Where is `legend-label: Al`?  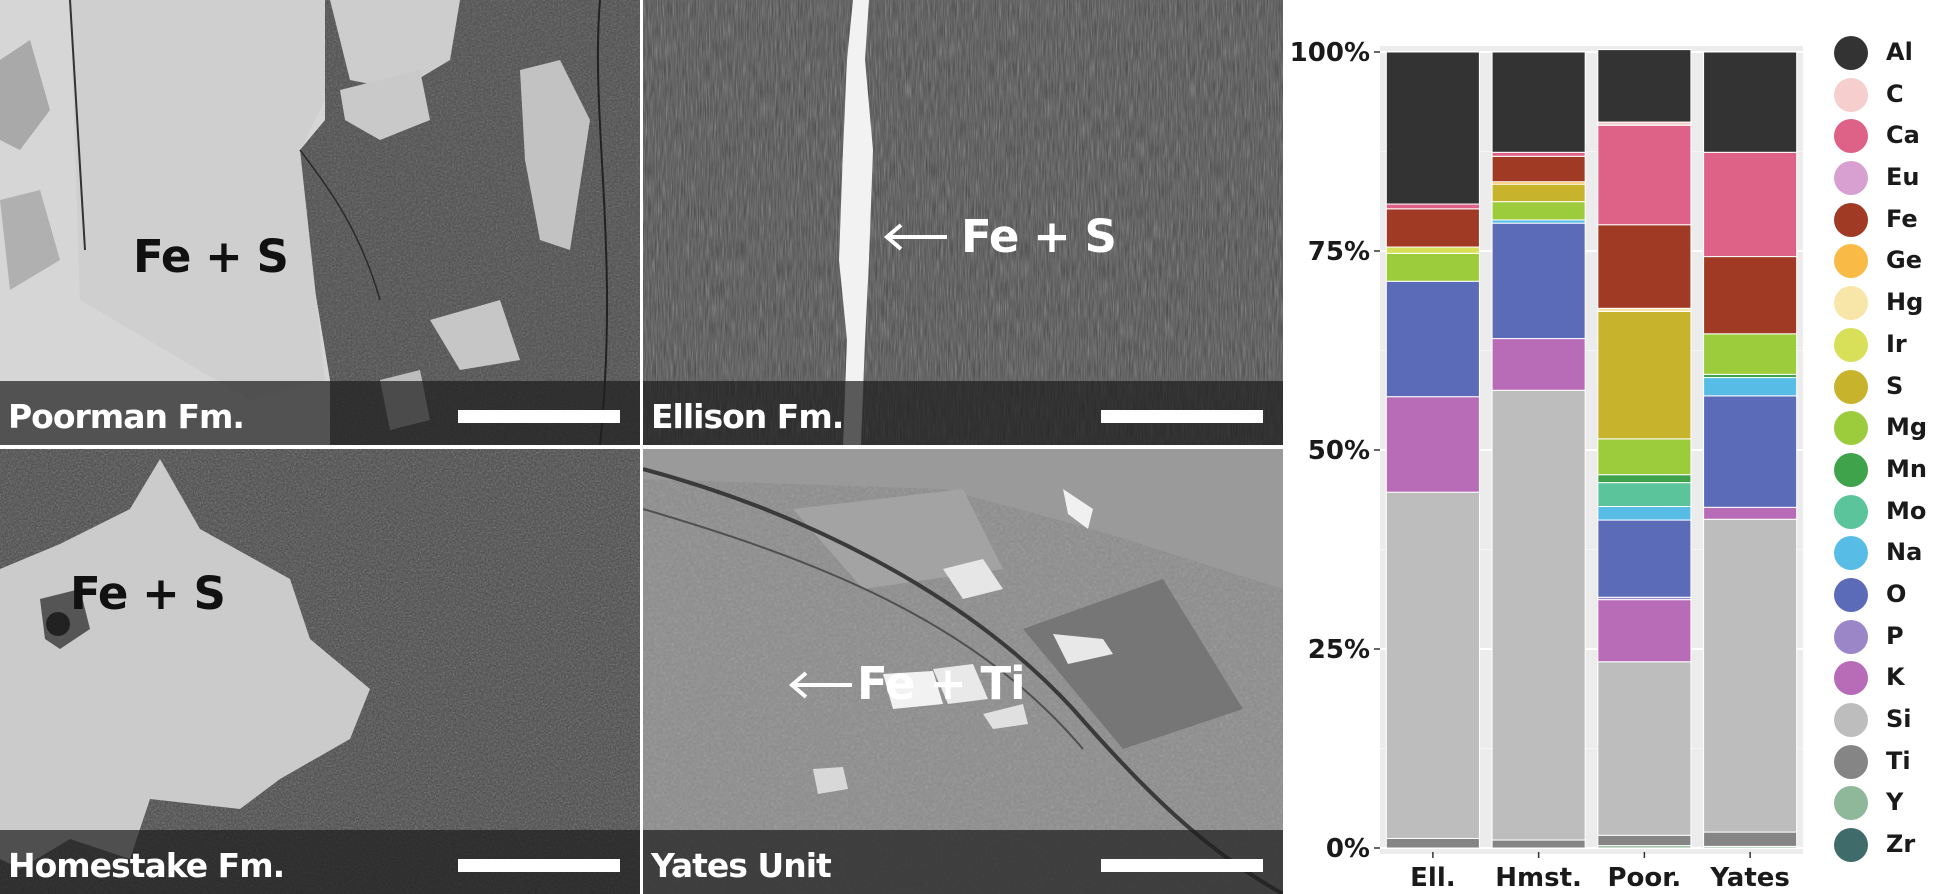 legend-label: Al is located at coordinates (1899, 52).